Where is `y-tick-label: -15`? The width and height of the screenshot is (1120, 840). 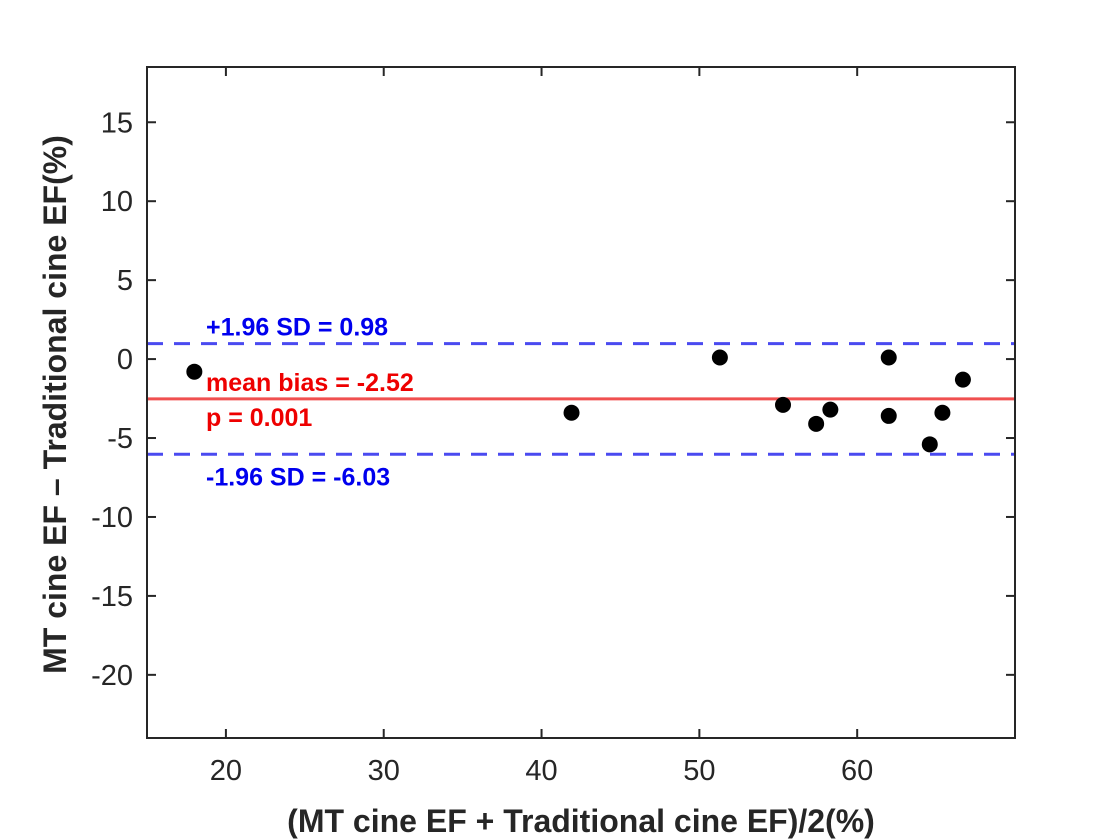 y-tick-label: -15 is located at coordinates (112, 597).